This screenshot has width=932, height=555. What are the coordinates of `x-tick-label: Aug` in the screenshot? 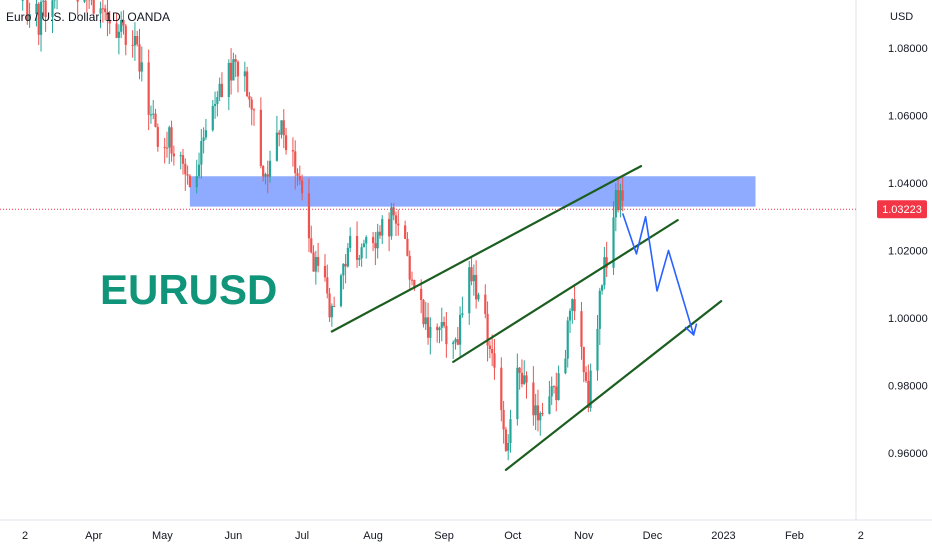 It's located at (373, 536).